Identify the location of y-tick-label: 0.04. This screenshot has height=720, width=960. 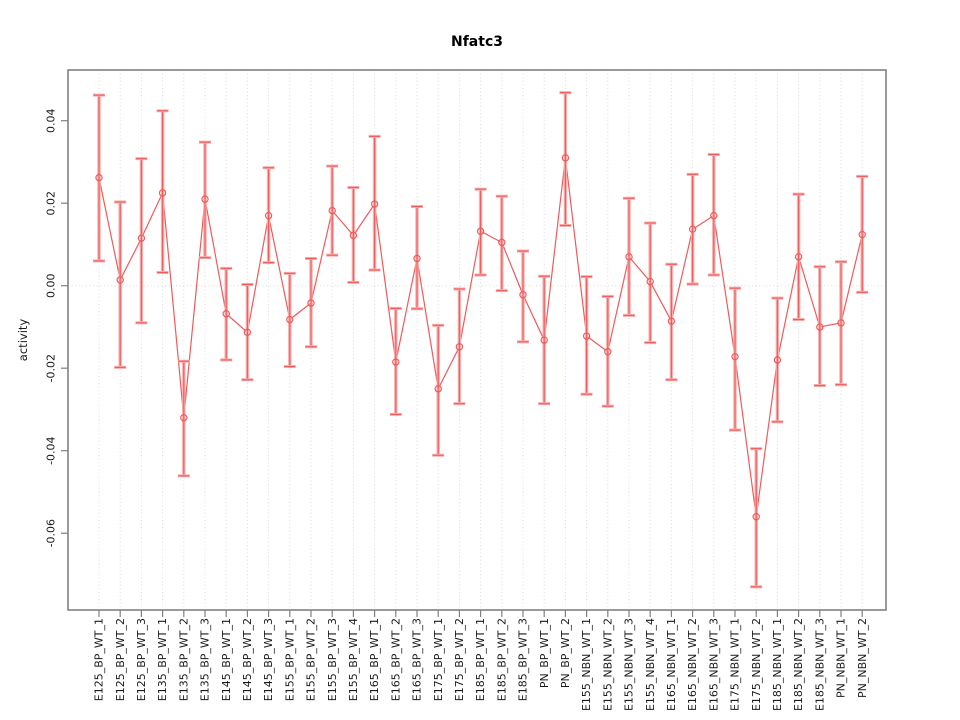
(51, 120).